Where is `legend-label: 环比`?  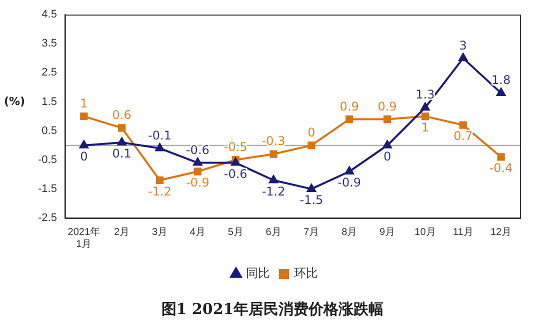 legend-label: 环比 is located at coordinates (306, 273).